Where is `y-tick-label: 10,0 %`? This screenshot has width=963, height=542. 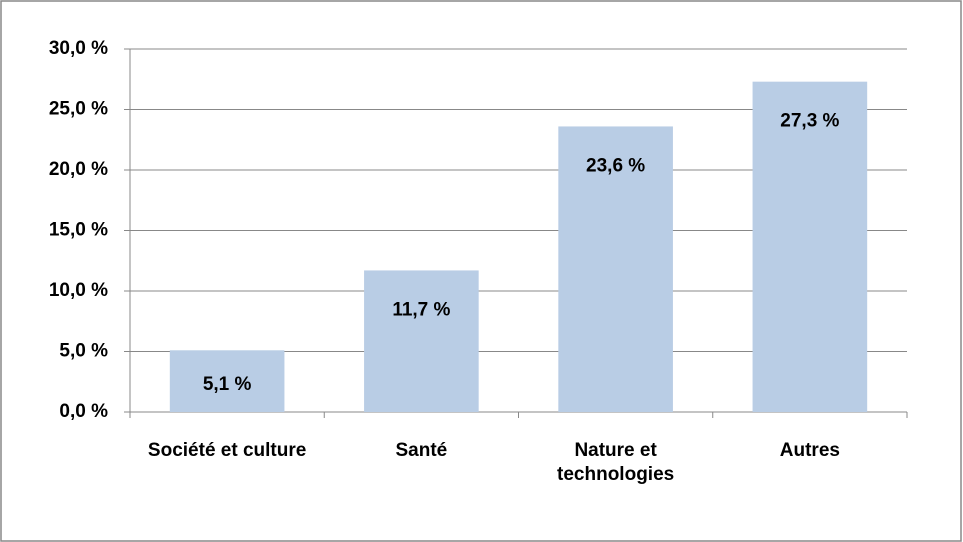
y-tick-label: 10,0 % is located at coordinates (78, 290).